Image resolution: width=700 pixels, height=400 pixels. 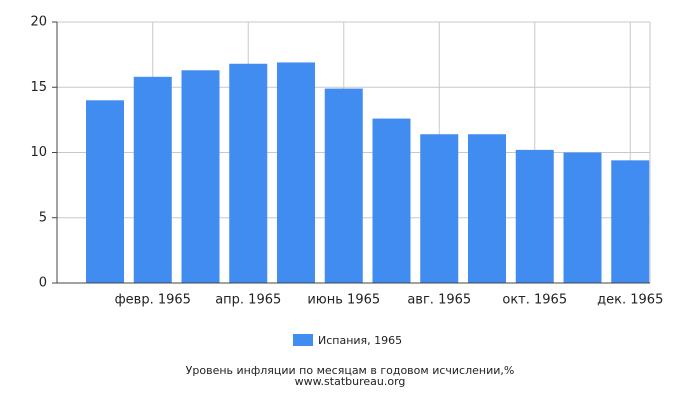 What do you see at coordinates (43, 283) in the screenshot?
I see `y-tick-label: 0` at bounding box center [43, 283].